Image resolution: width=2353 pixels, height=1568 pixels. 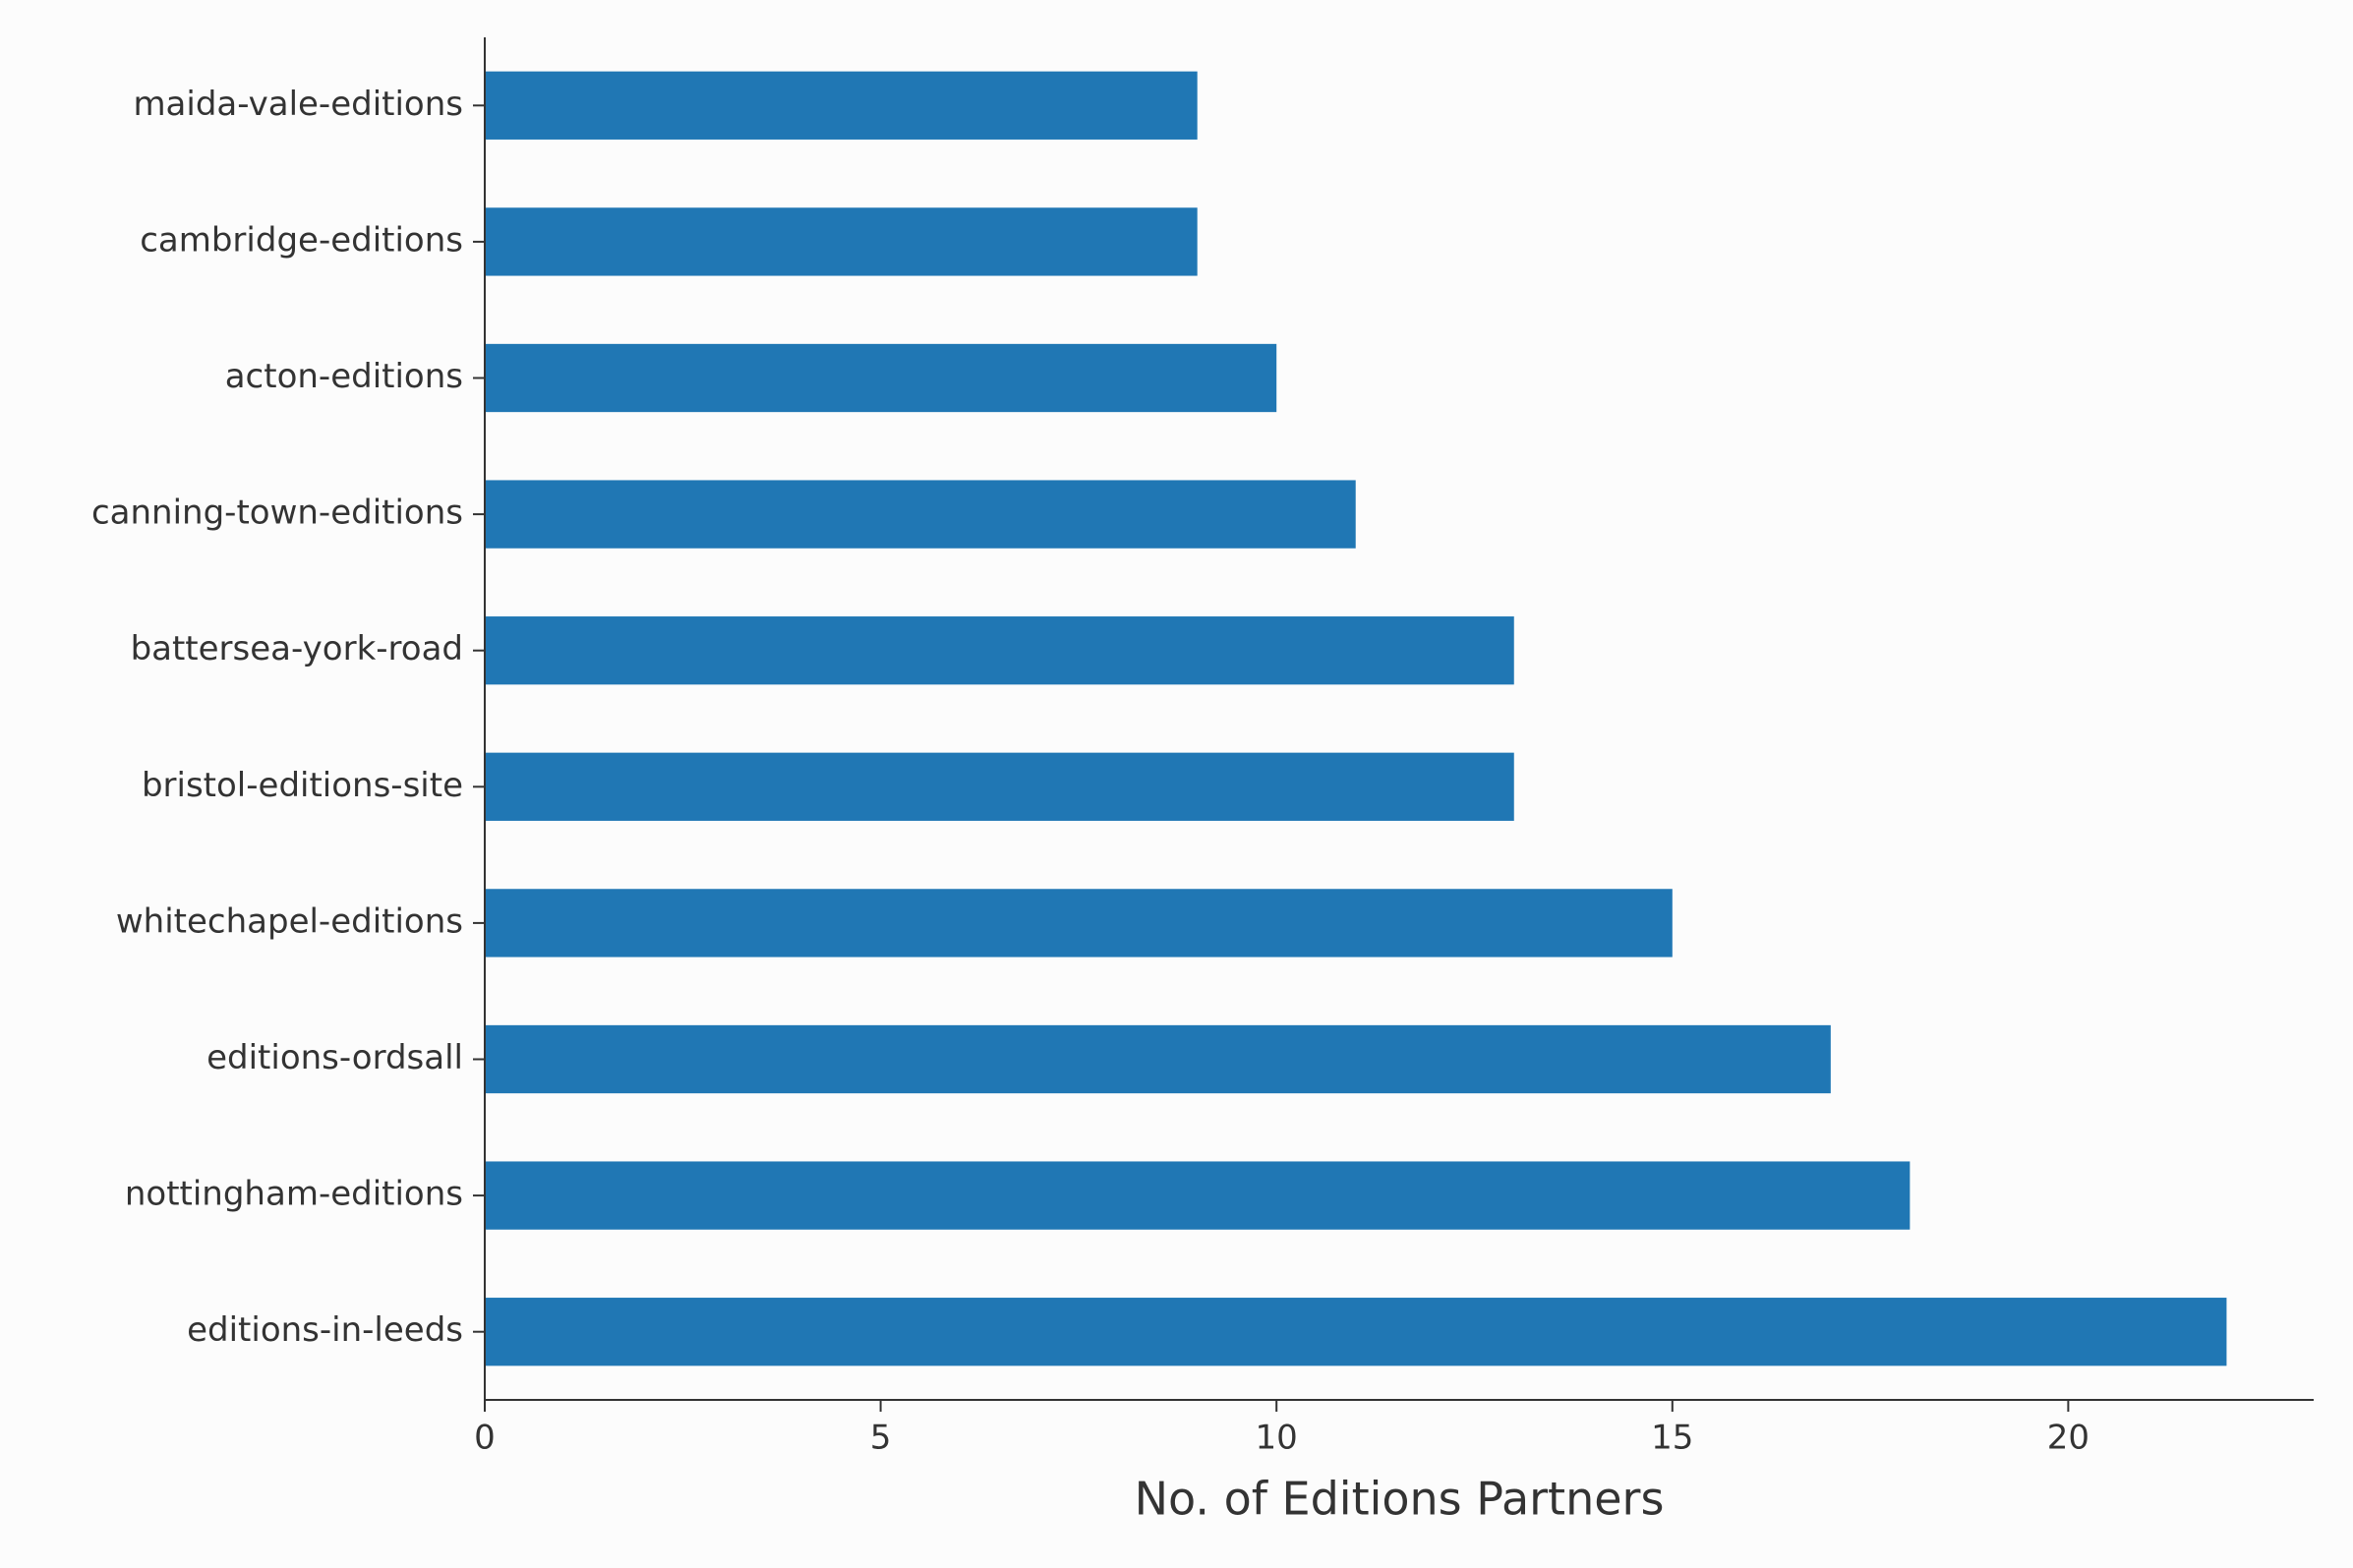 I want to click on y-tick-label: whitechapel-editions, so click(x=289, y=921).